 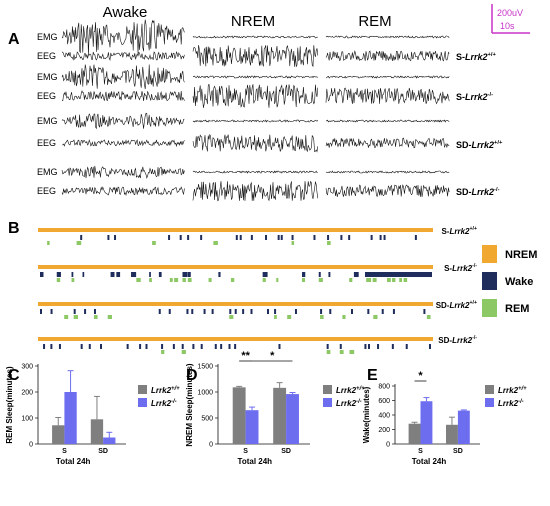 I want to click on y-tick-label: 800, so click(x=384, y=387).